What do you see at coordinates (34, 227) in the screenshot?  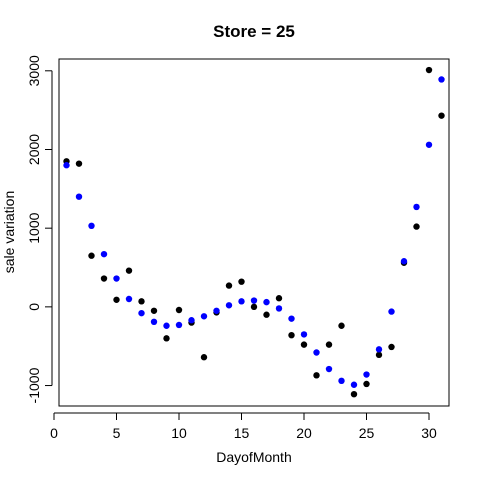 I see `y-tick-label: 1000` at bounding box center [34, 227].